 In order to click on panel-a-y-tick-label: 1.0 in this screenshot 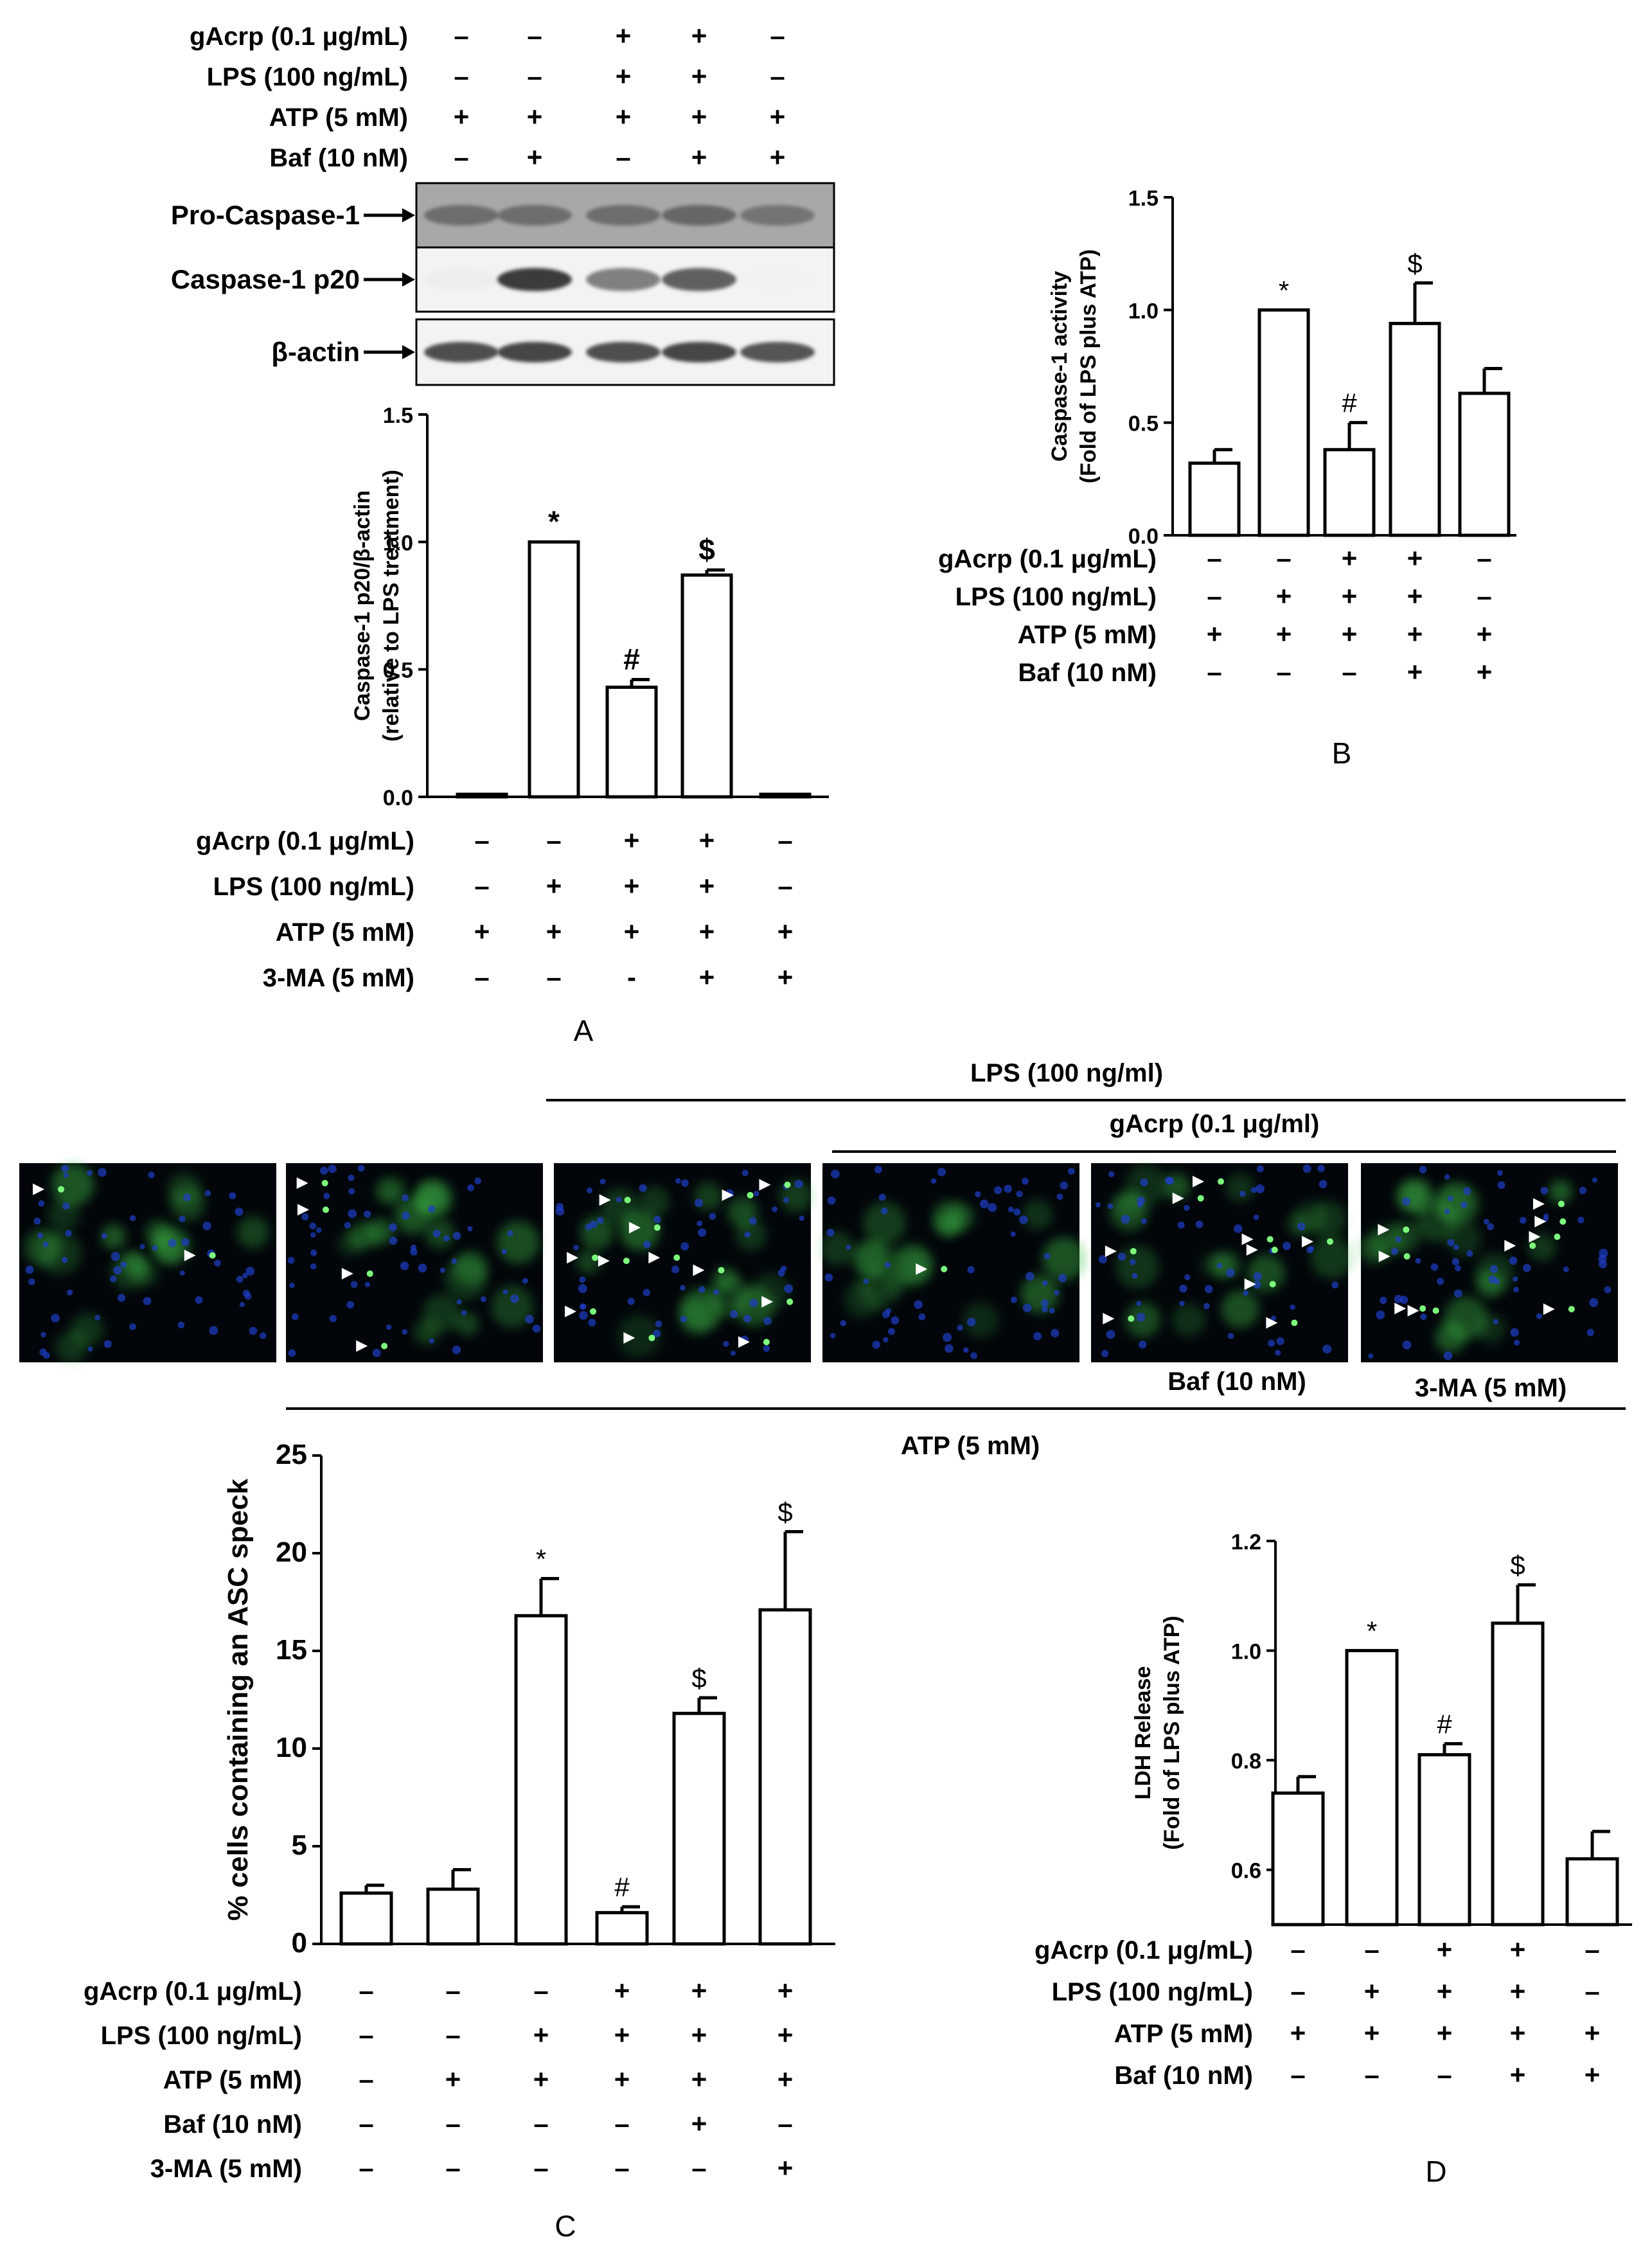, I will do `click(398, 543)`.